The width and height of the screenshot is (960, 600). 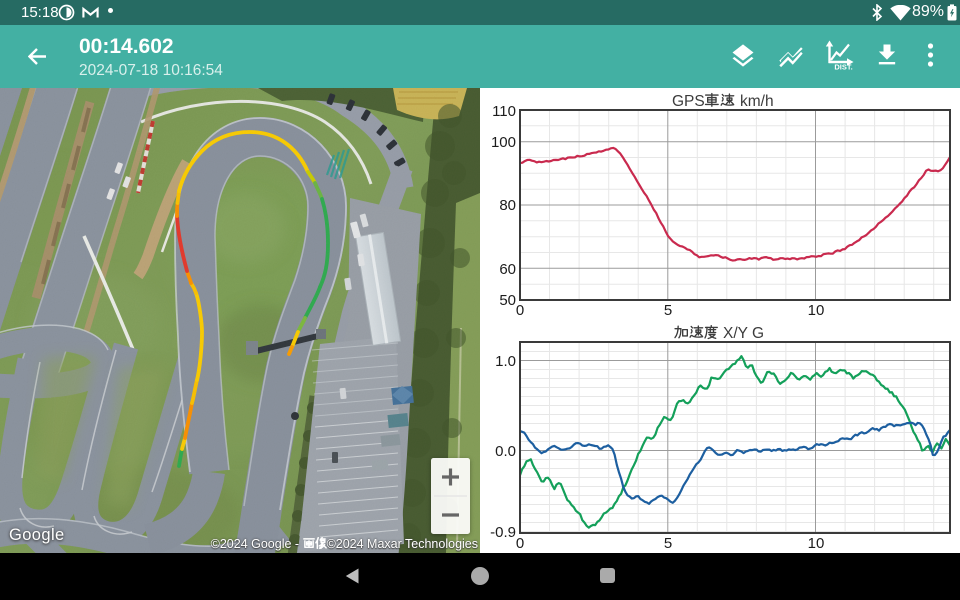 What do you see at coordinates (504, 111) in the screenshot?
I see `svg-text: 110` at bounding box center [504, 111].